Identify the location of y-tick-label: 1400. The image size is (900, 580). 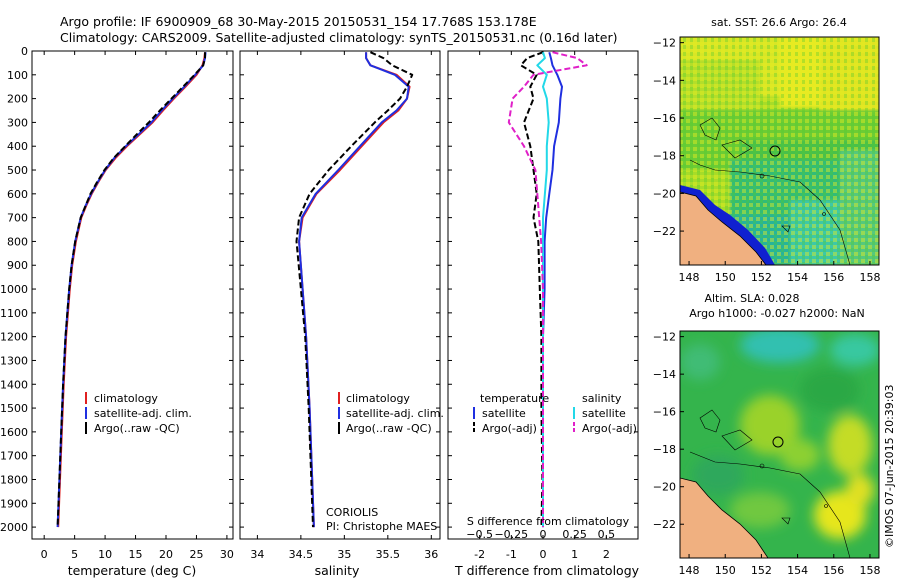
(14, 384).